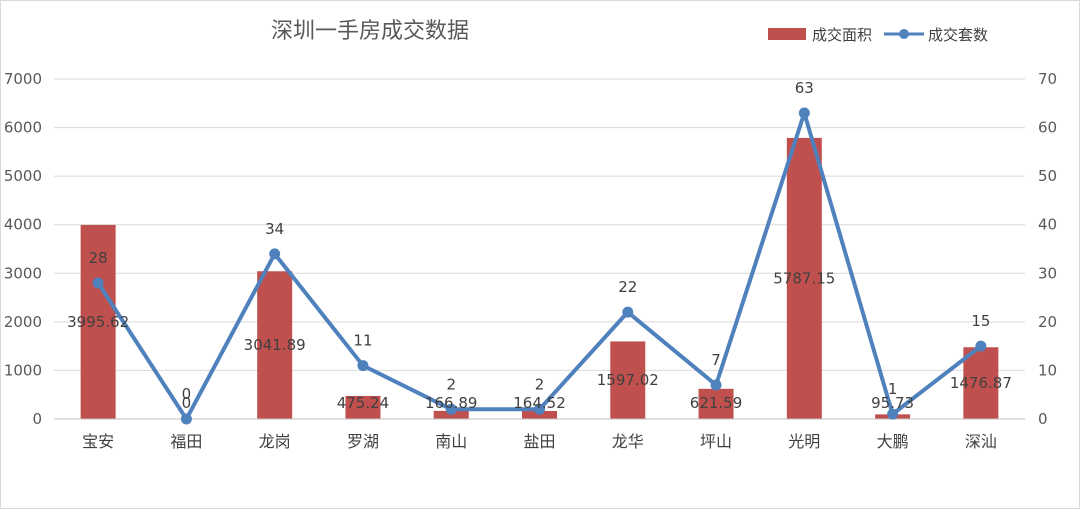 The image size is (1080, 509). Describe the element at coordinates (904, 34) in the screenshot. I see `legend-swatch-count-marker` at that location.